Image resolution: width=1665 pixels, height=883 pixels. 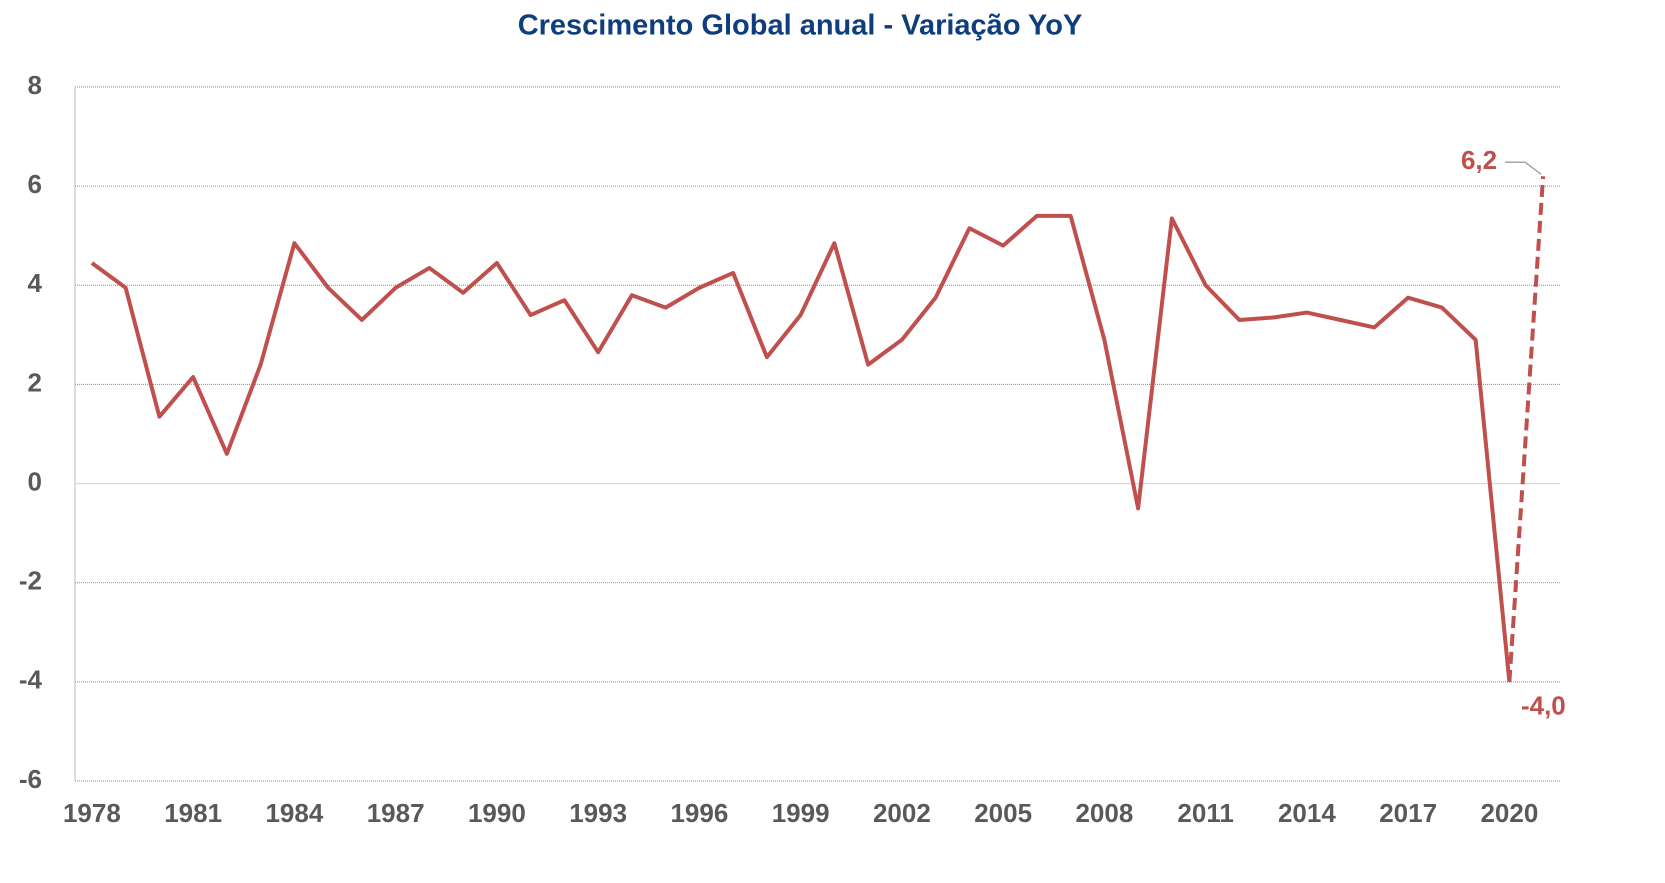 I want to click on x-tick-label: 1996, so click(x=699, y=813).